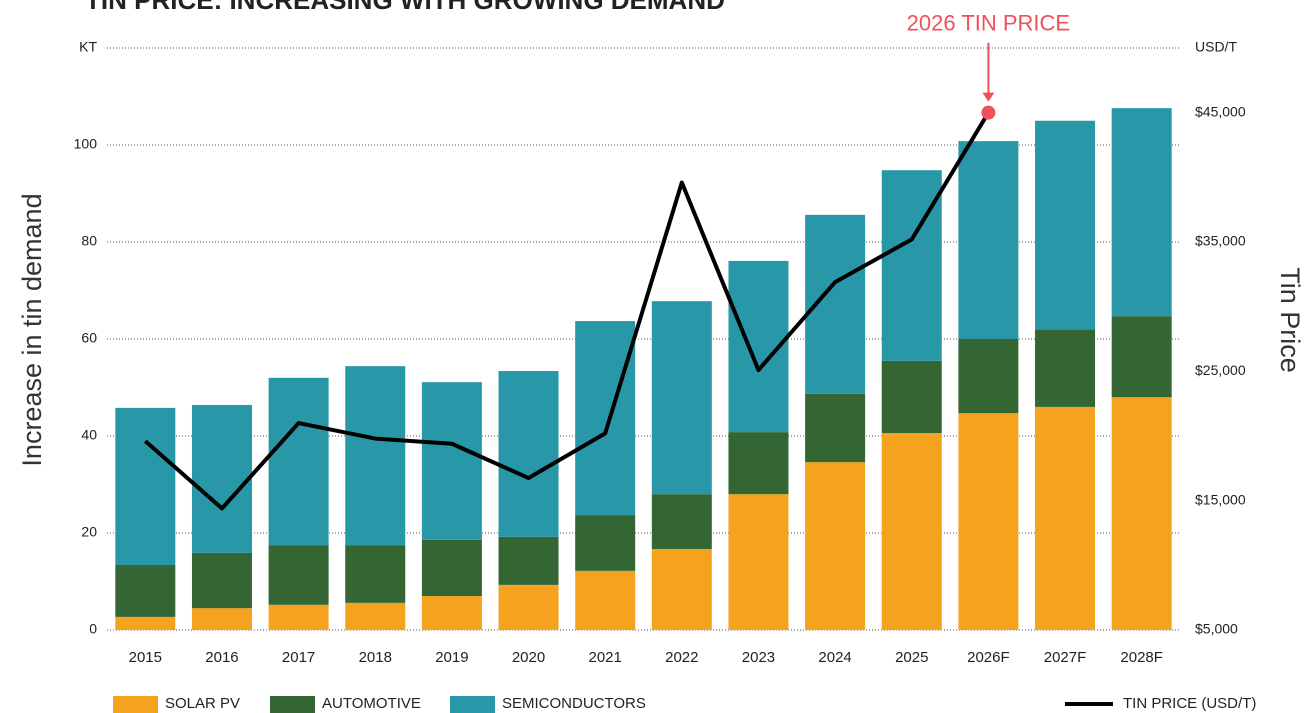 This screenshot has width=1307, height=713. Describe the element at coordinates (89, 435) in the screenshot. I see `y-tick-label: 40` at that location.